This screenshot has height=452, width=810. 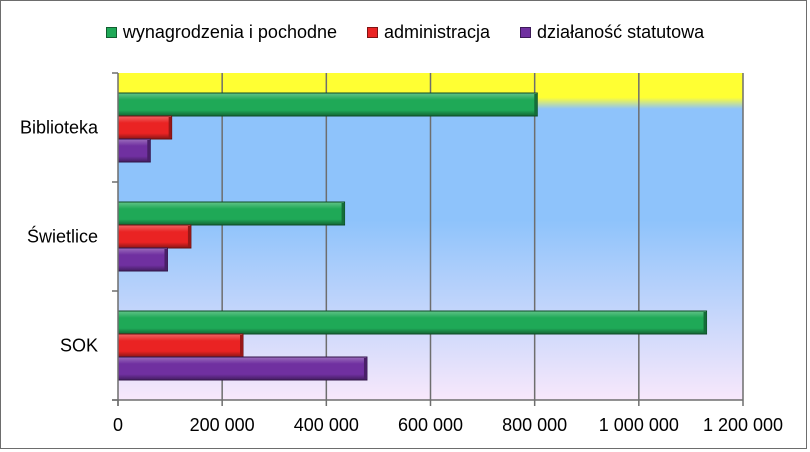 What do you see at coordinates (79, 346) in the screenshot?
I see `category-label: SOK` at bounding box center [79, 346].